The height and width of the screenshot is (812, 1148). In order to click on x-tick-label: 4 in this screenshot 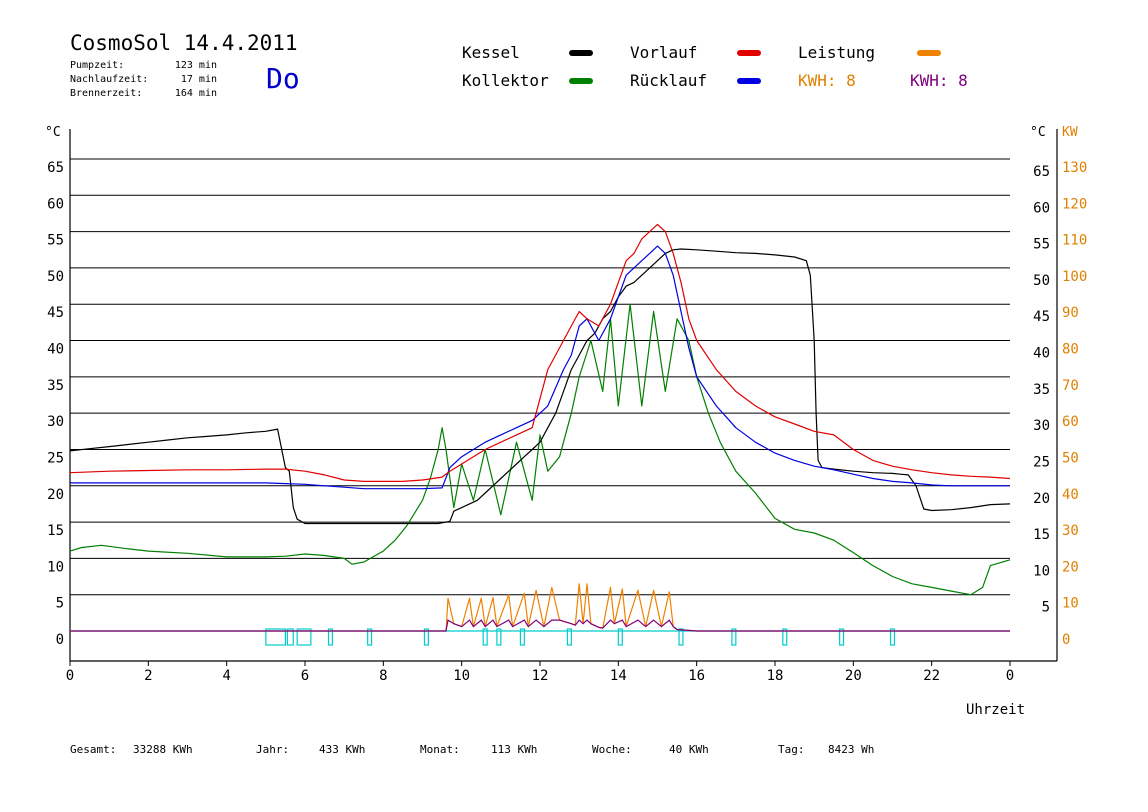, I will do `click(226, 676)`.